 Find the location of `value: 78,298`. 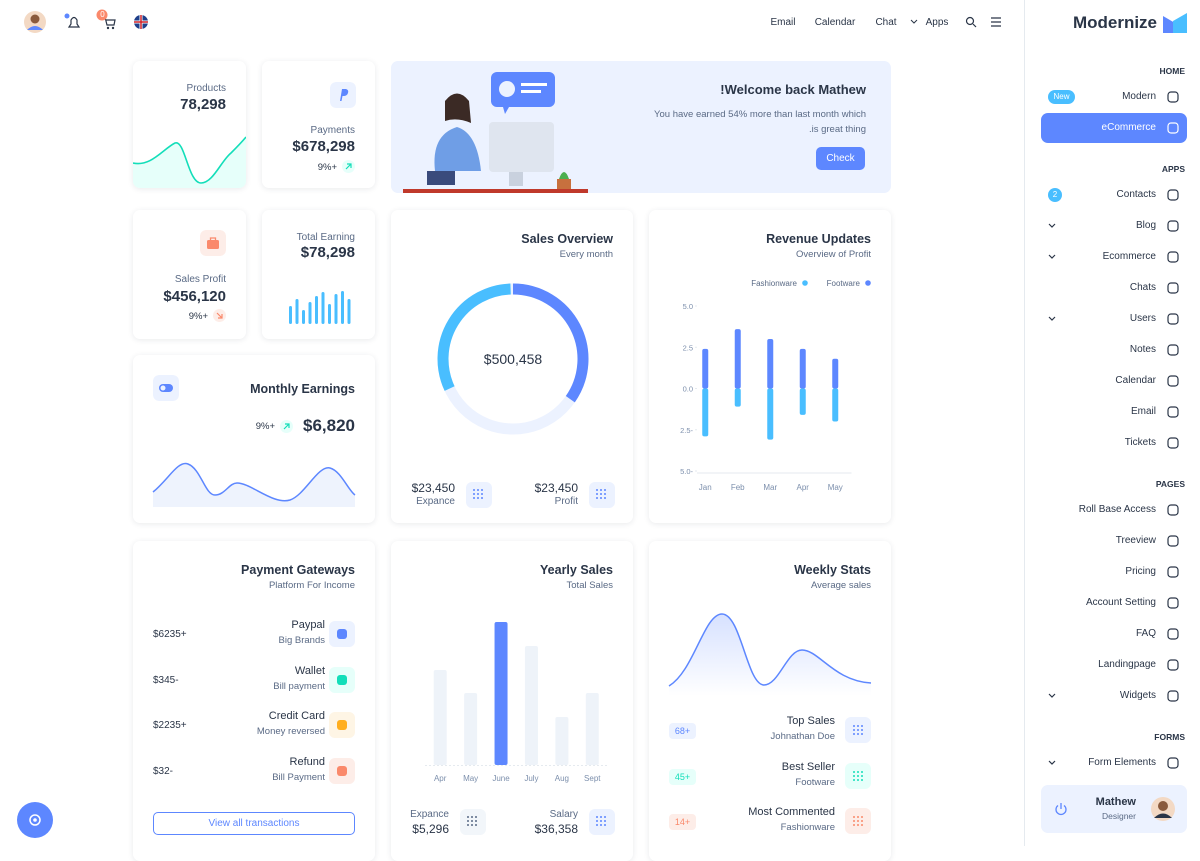

value: 78,298 is located at coordinates (203, 104).